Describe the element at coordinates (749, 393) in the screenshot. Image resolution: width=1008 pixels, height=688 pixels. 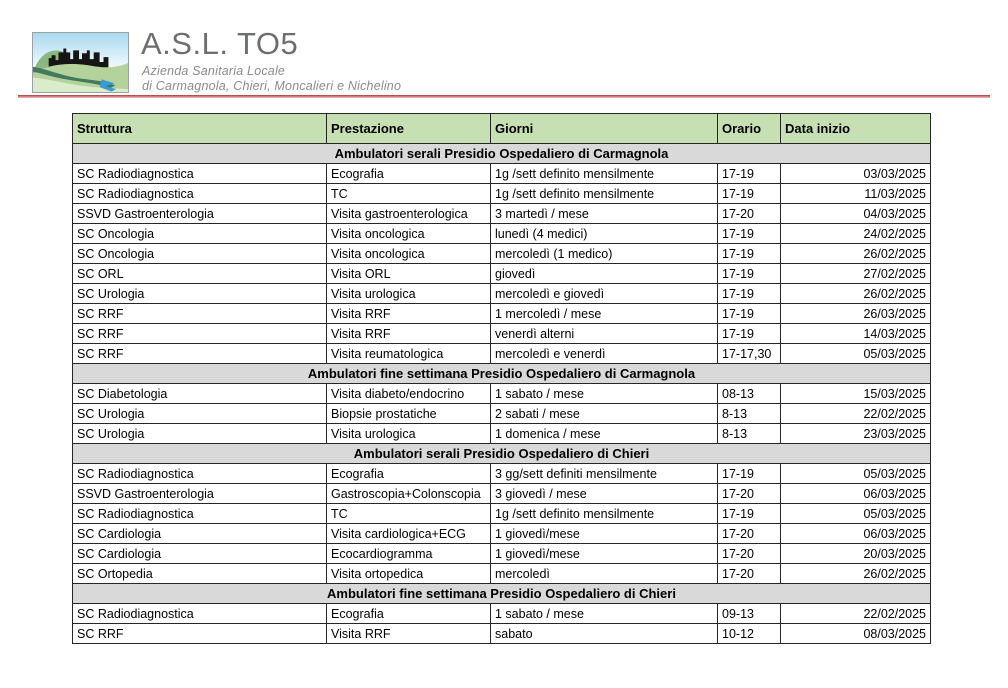
I see `cell-orario: 08-13` at that location.